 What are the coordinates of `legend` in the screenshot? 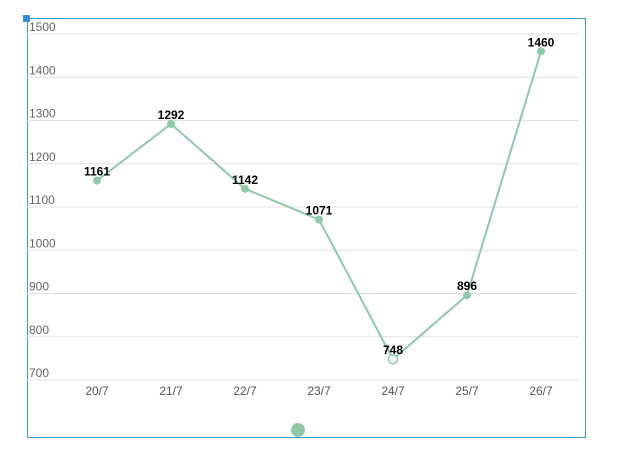 It's located at (298, 430).